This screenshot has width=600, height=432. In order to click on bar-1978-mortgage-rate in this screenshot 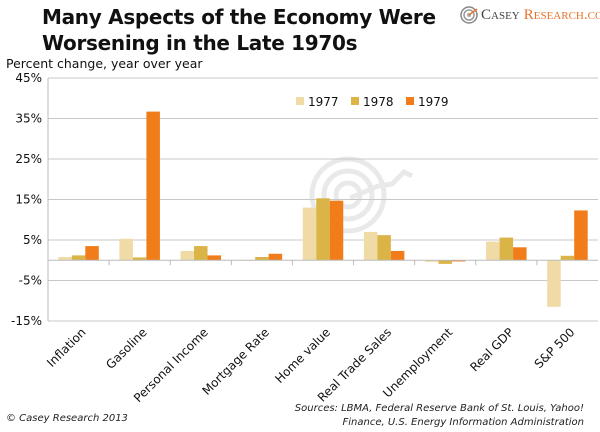, I will do `click(262, 259)`.